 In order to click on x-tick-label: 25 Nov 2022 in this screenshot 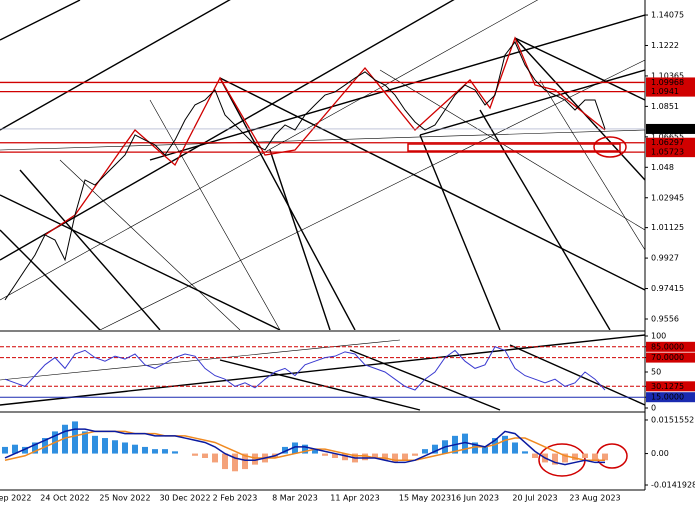, I will do `click(124, 498)`.